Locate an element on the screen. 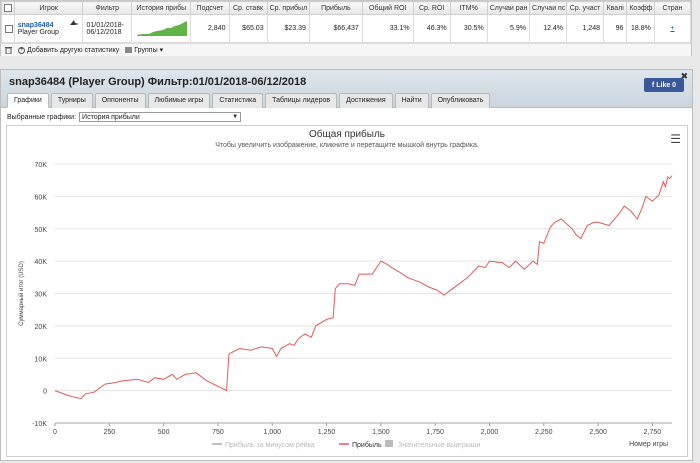 Image resolution: width=700 pixels, height=463 pixels. groups-label: Группы is located at coordinates (146, 50).